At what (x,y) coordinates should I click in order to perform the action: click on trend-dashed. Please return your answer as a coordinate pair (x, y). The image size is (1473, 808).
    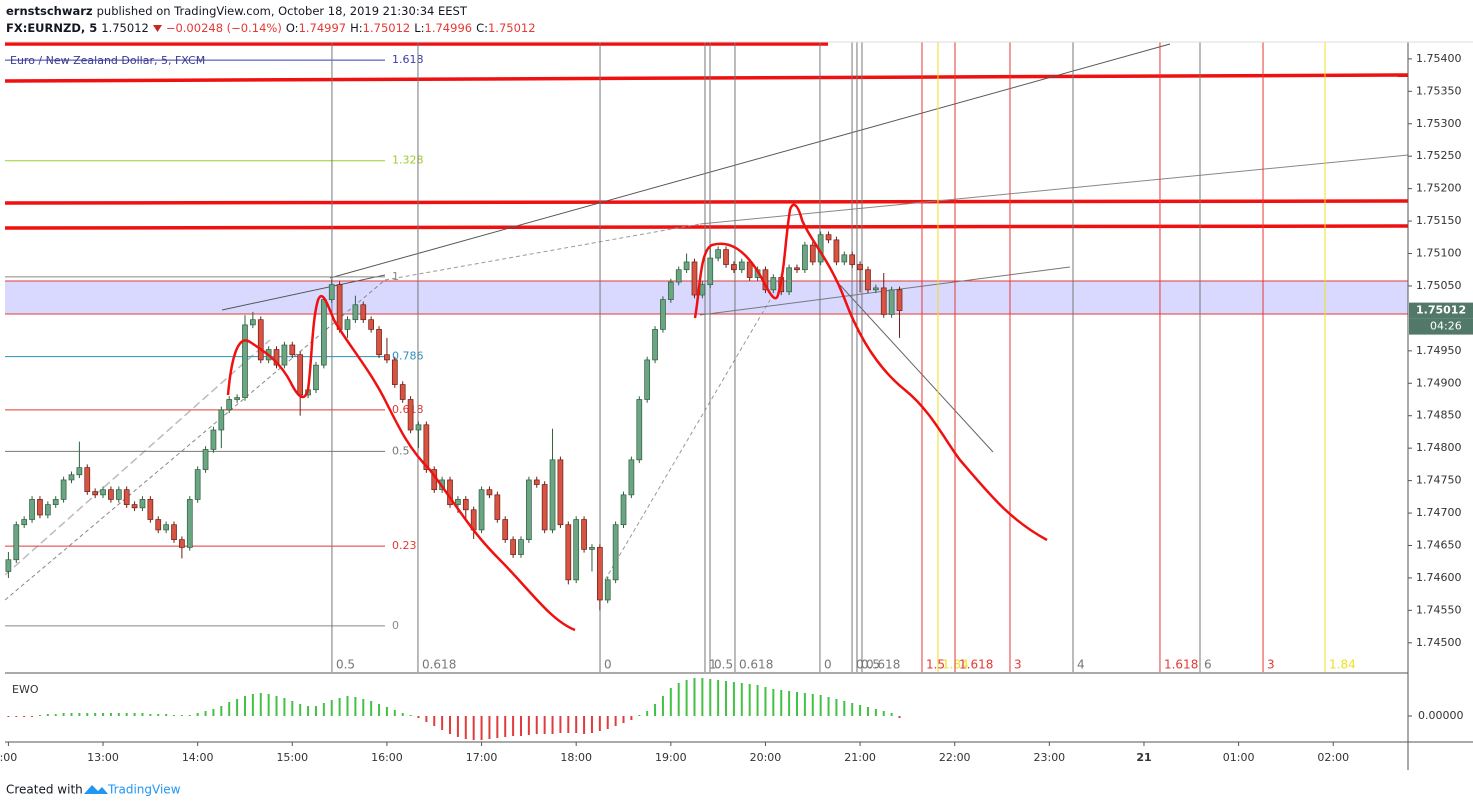
    Looking at the image, I should click on (687, 440).